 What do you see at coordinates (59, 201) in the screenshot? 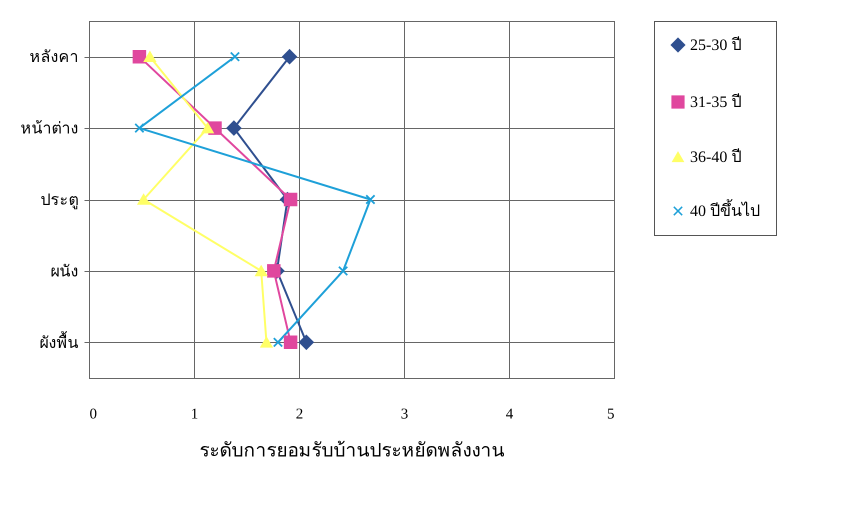
I see `y-tick-label: ประตู` at bounding box center [59, 201].